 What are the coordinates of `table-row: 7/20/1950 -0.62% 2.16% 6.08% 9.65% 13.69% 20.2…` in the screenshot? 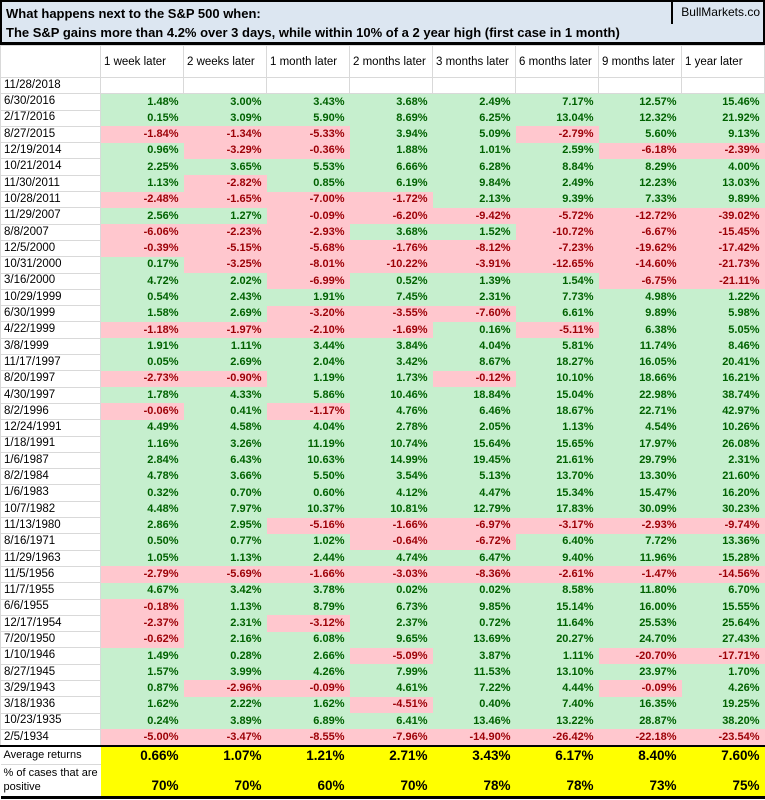 It's located at (382, 640).